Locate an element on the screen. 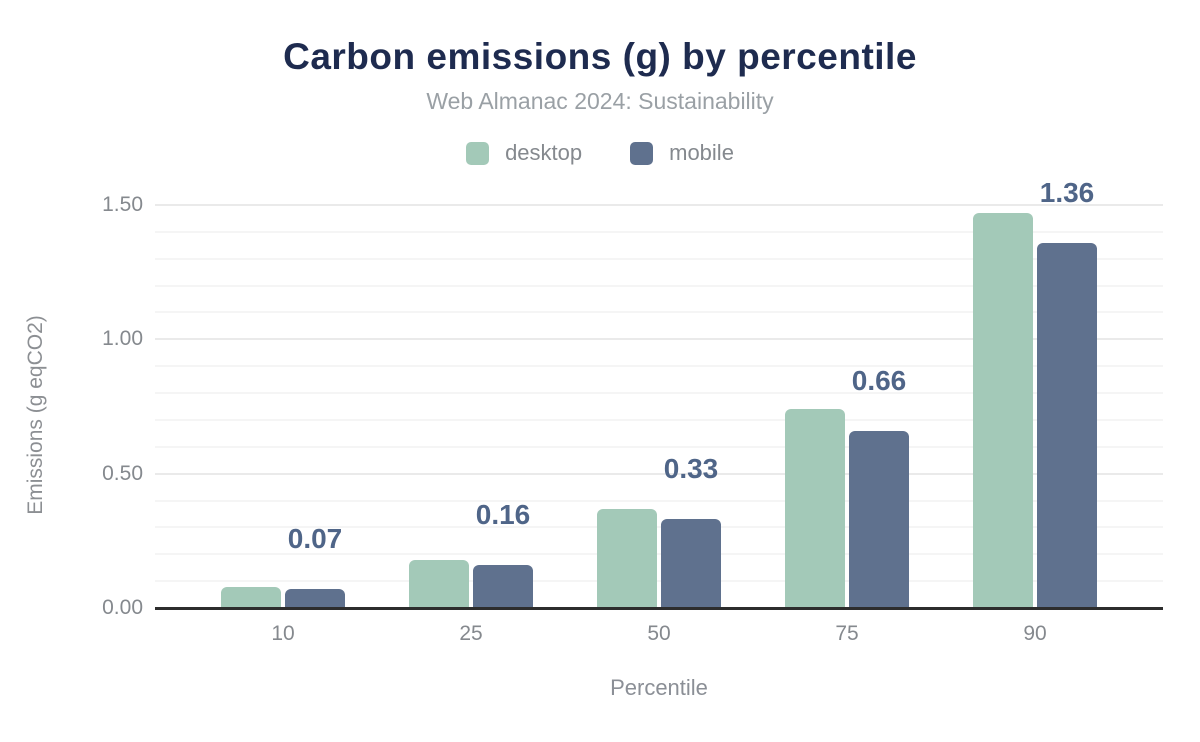  bar-mobile-p10 is located at coordinates (315, 598).